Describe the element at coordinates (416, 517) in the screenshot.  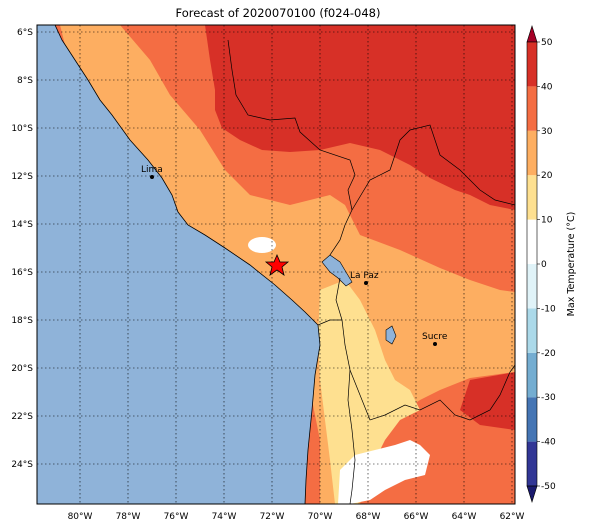
I see `lon-label: 66°W` at that location.